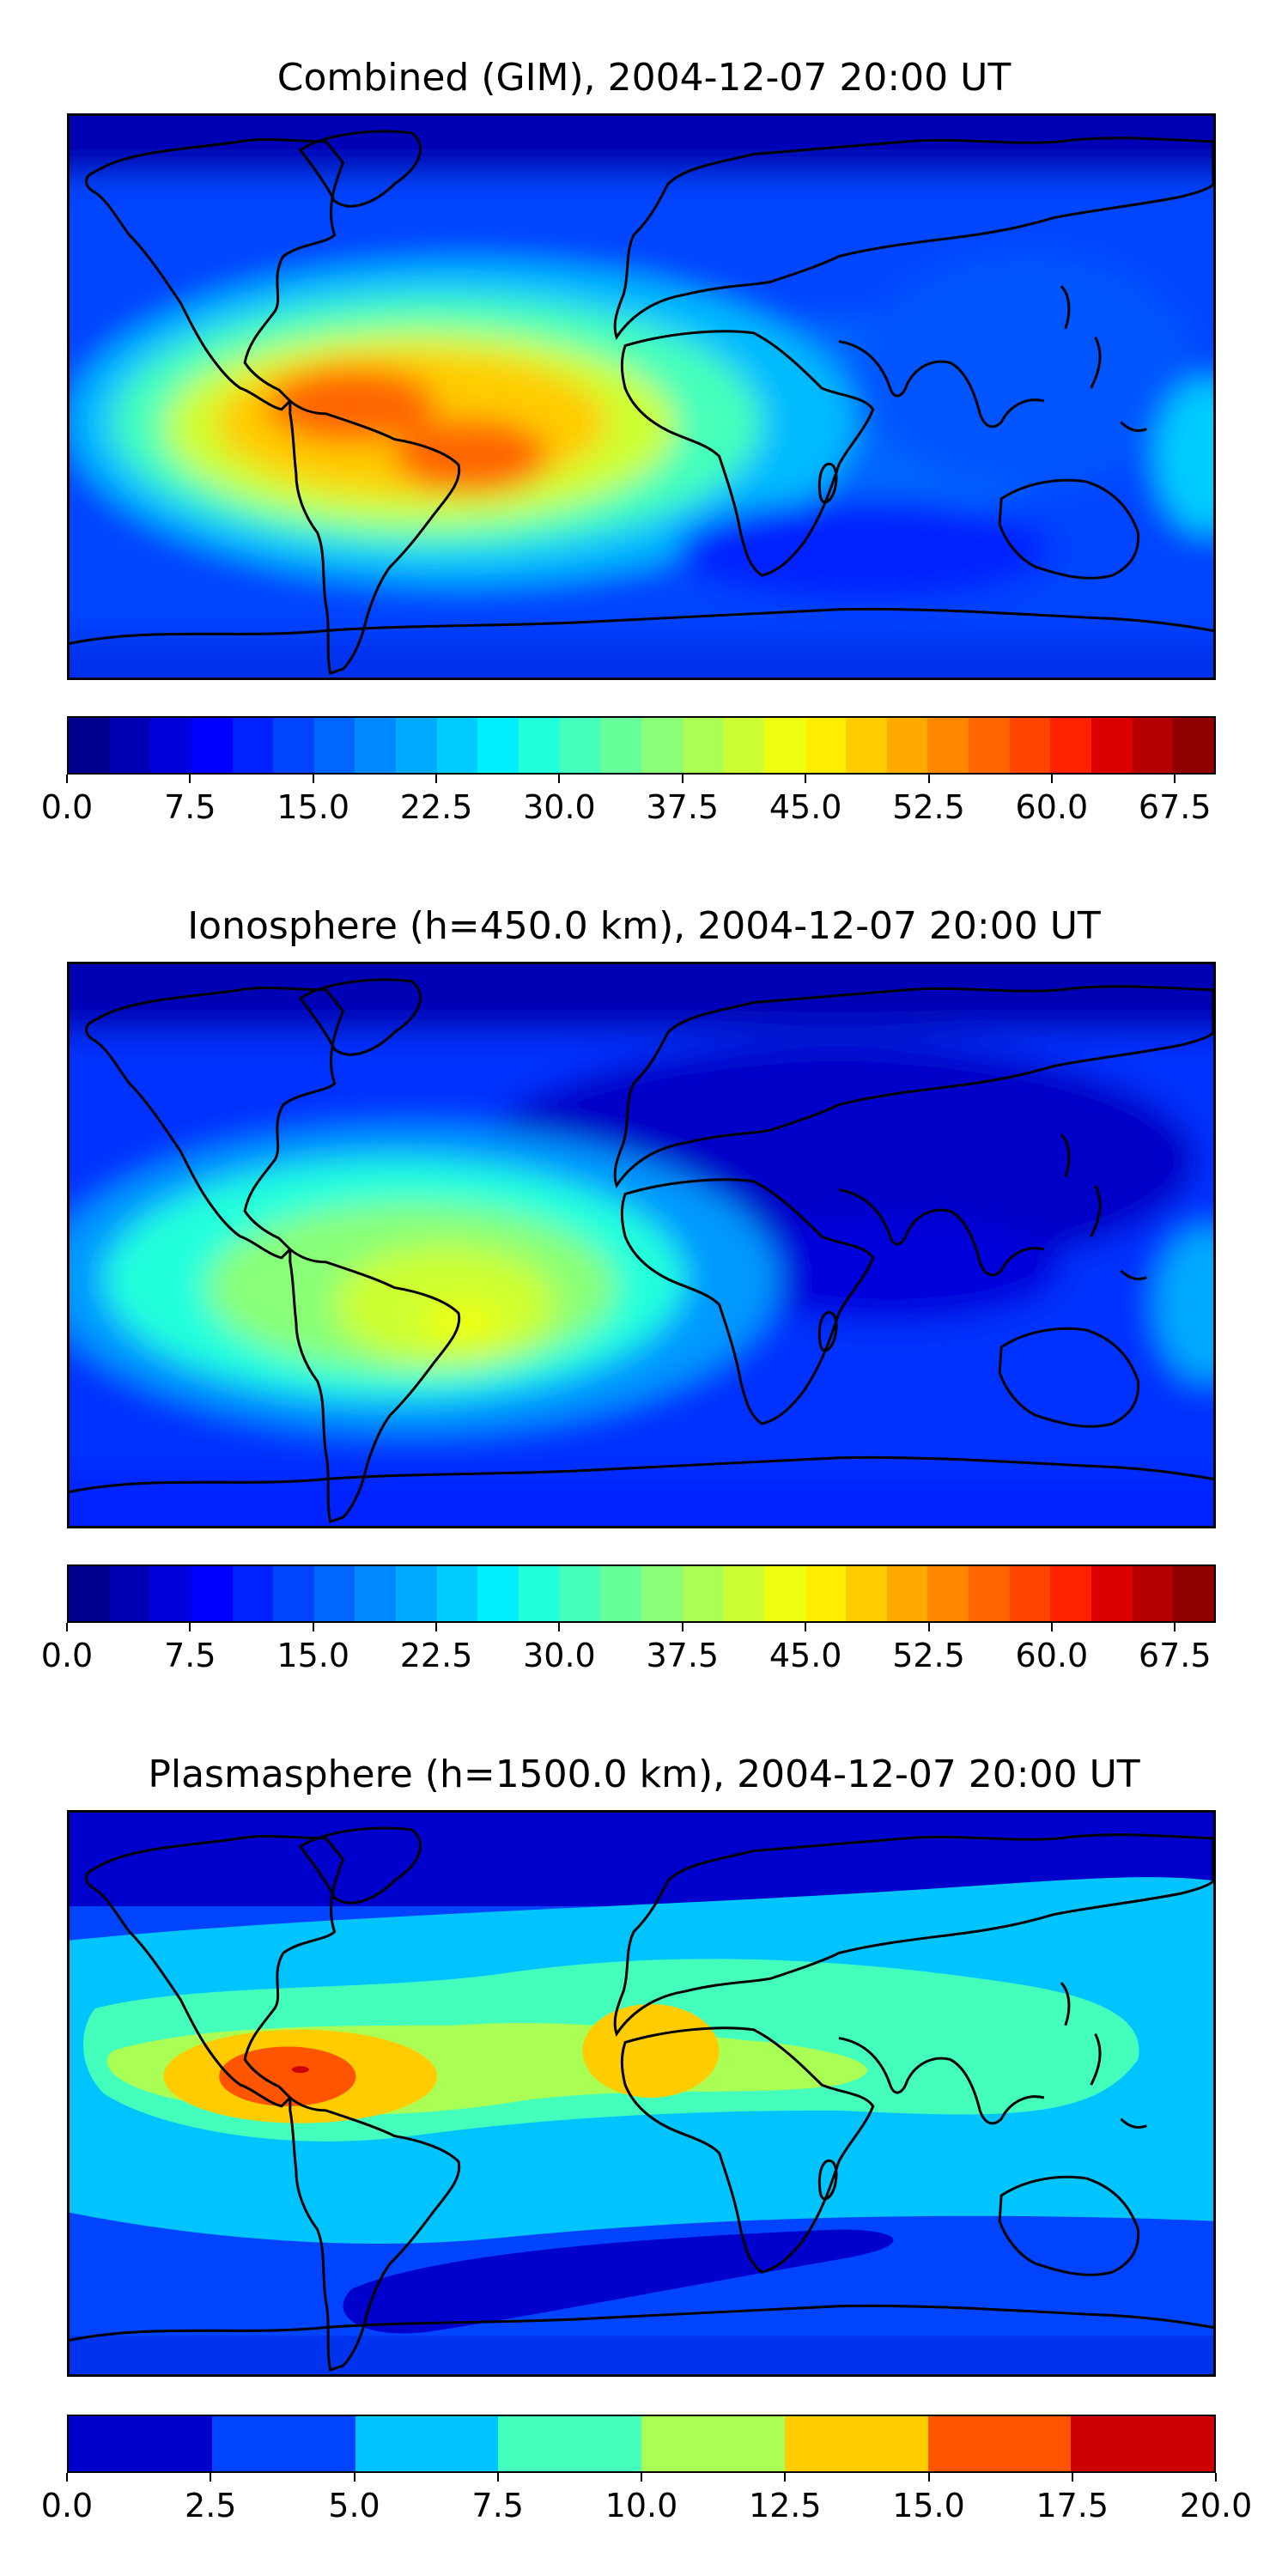 Image resolution: width=1288 pixels, height=2576 pixels. What do you see at coordinates (190, 807) in the screenshot?
I see `colorbar-tick-label: 7.5` at bounding box center [190, 807].